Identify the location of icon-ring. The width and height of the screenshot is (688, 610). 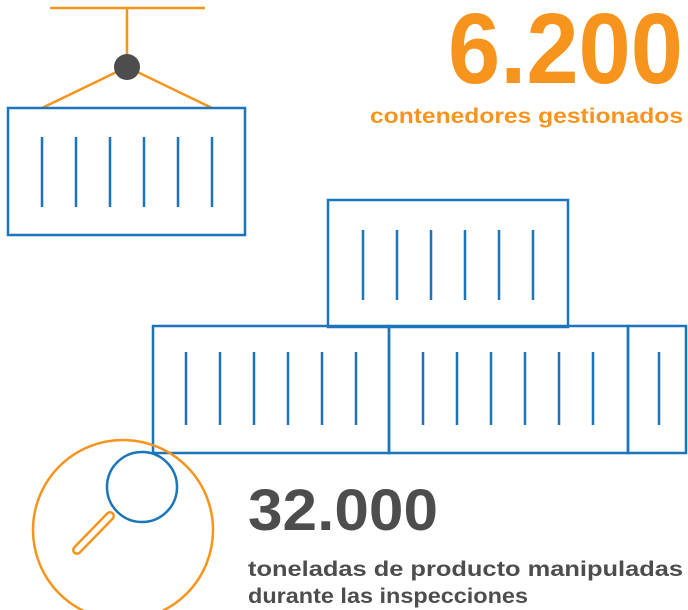
(123, 524).